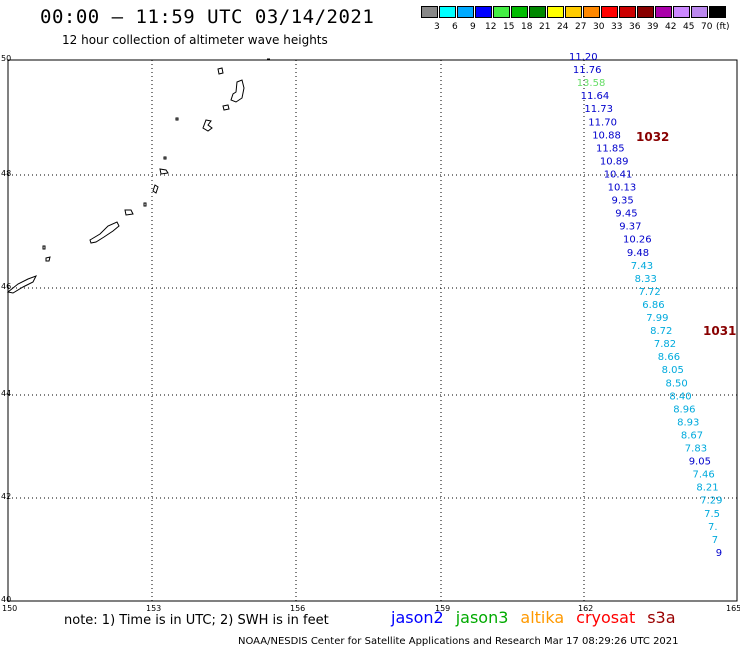  Describe the element at coordinates (723, 27) in the screenshot. I see `legend-unit: (ft)` at that location.